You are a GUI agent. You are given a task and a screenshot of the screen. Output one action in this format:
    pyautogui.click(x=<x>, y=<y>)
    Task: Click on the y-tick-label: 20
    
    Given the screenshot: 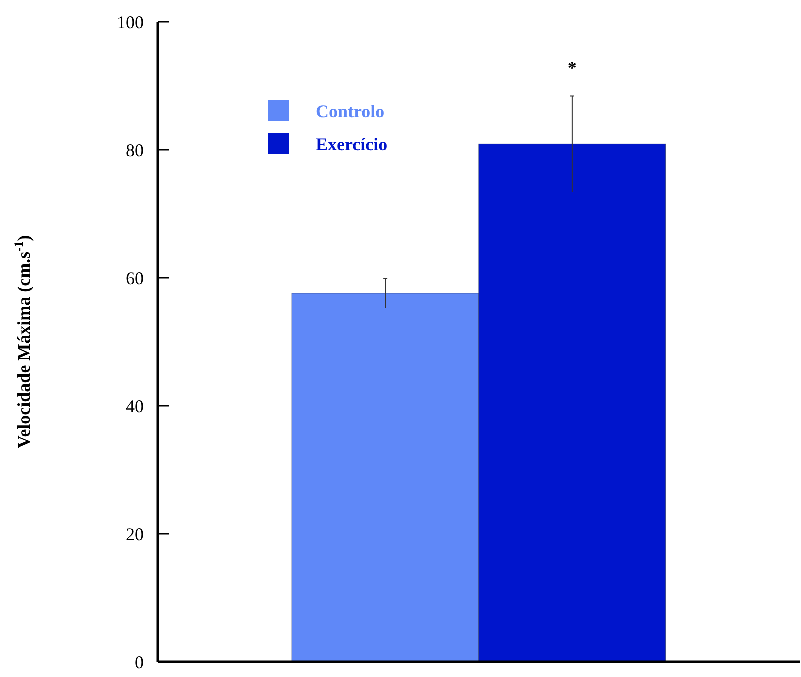 What is the action you would take?
    pyautogui.click(x=135, y=534)
    